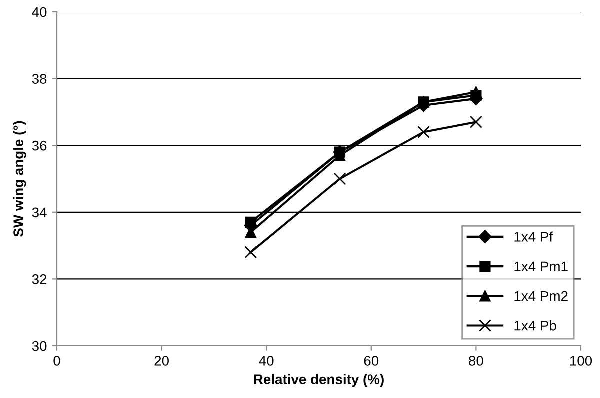 The width and height of the screenshot is (600, 398). What do you see at coordinates (541, 296) in the screenshot?
I see `legend-label: 1x4 Pm2` at bounding box center [541, 296].